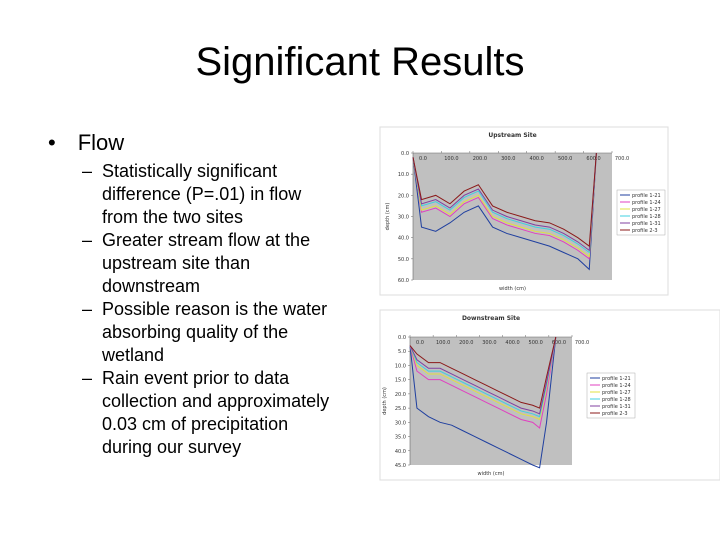 This screenshot has width=720, height=540. What do you see at coordinates (400, 438) in the screenshot?
I see `y-tick-label: 35.0` at bounding box center [400, 438].